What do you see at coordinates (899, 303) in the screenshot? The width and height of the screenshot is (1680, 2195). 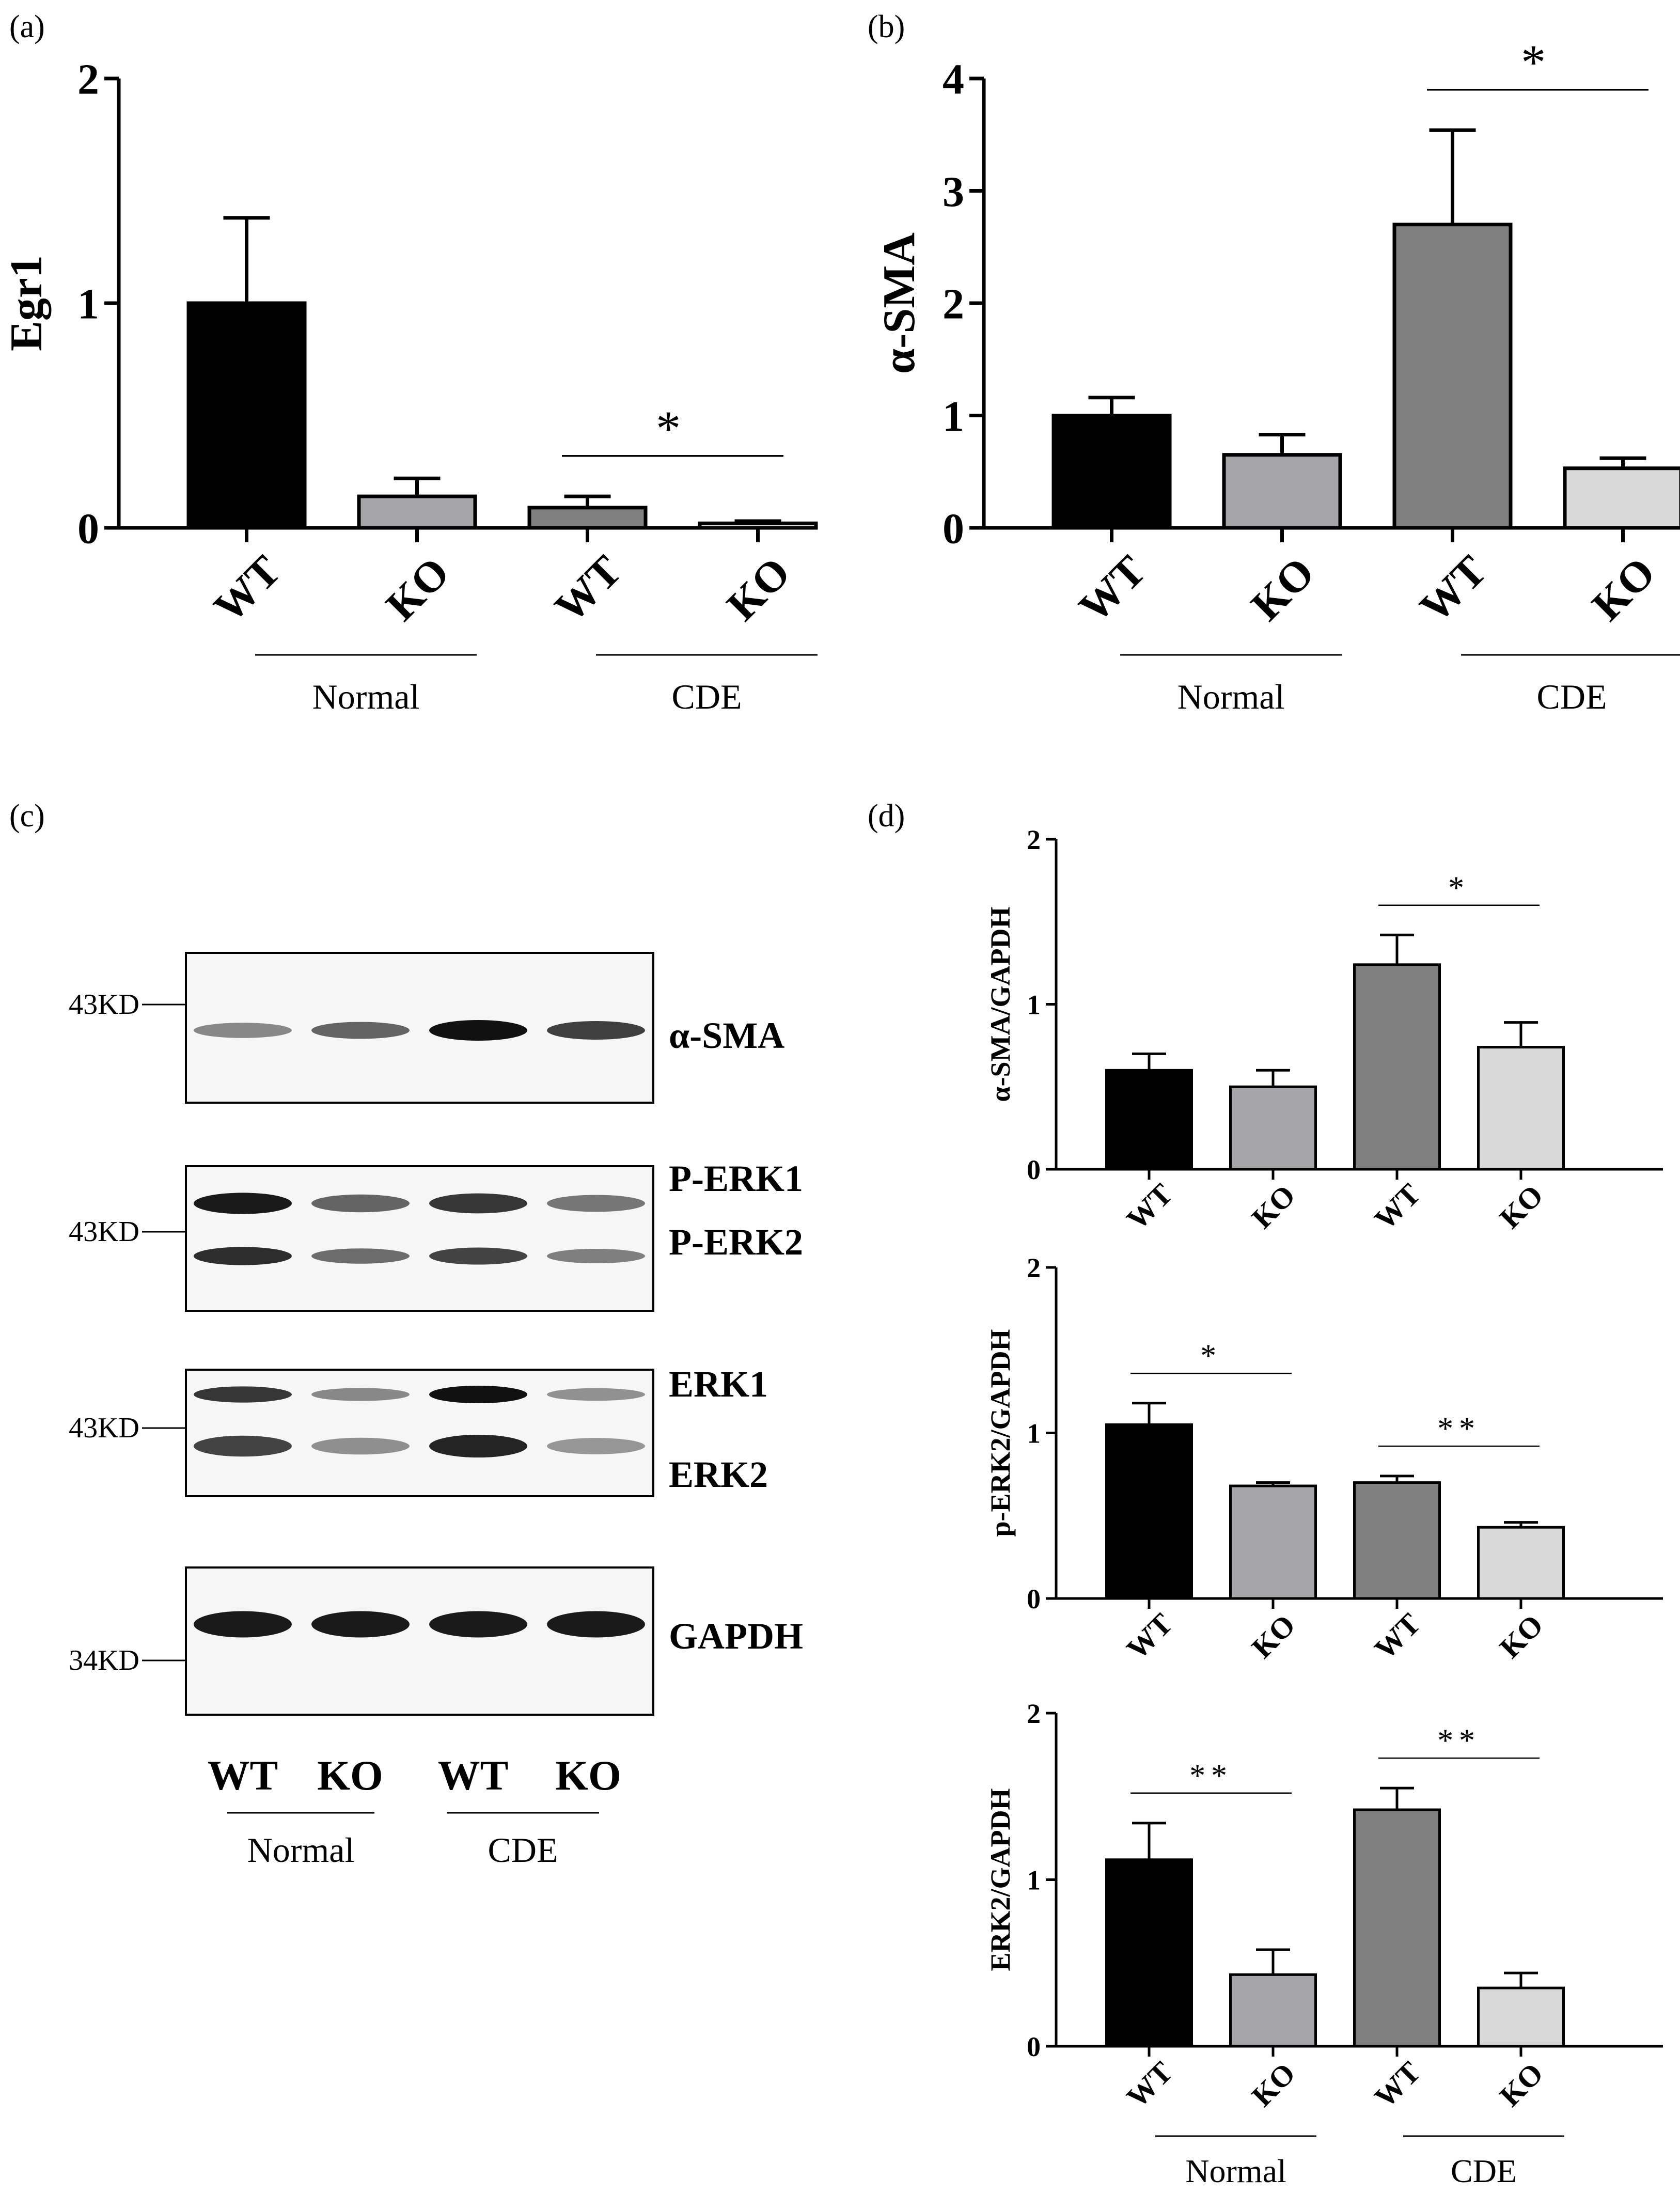 I see `y-axis-label: α-SMA` at bounding box center [899, 303].